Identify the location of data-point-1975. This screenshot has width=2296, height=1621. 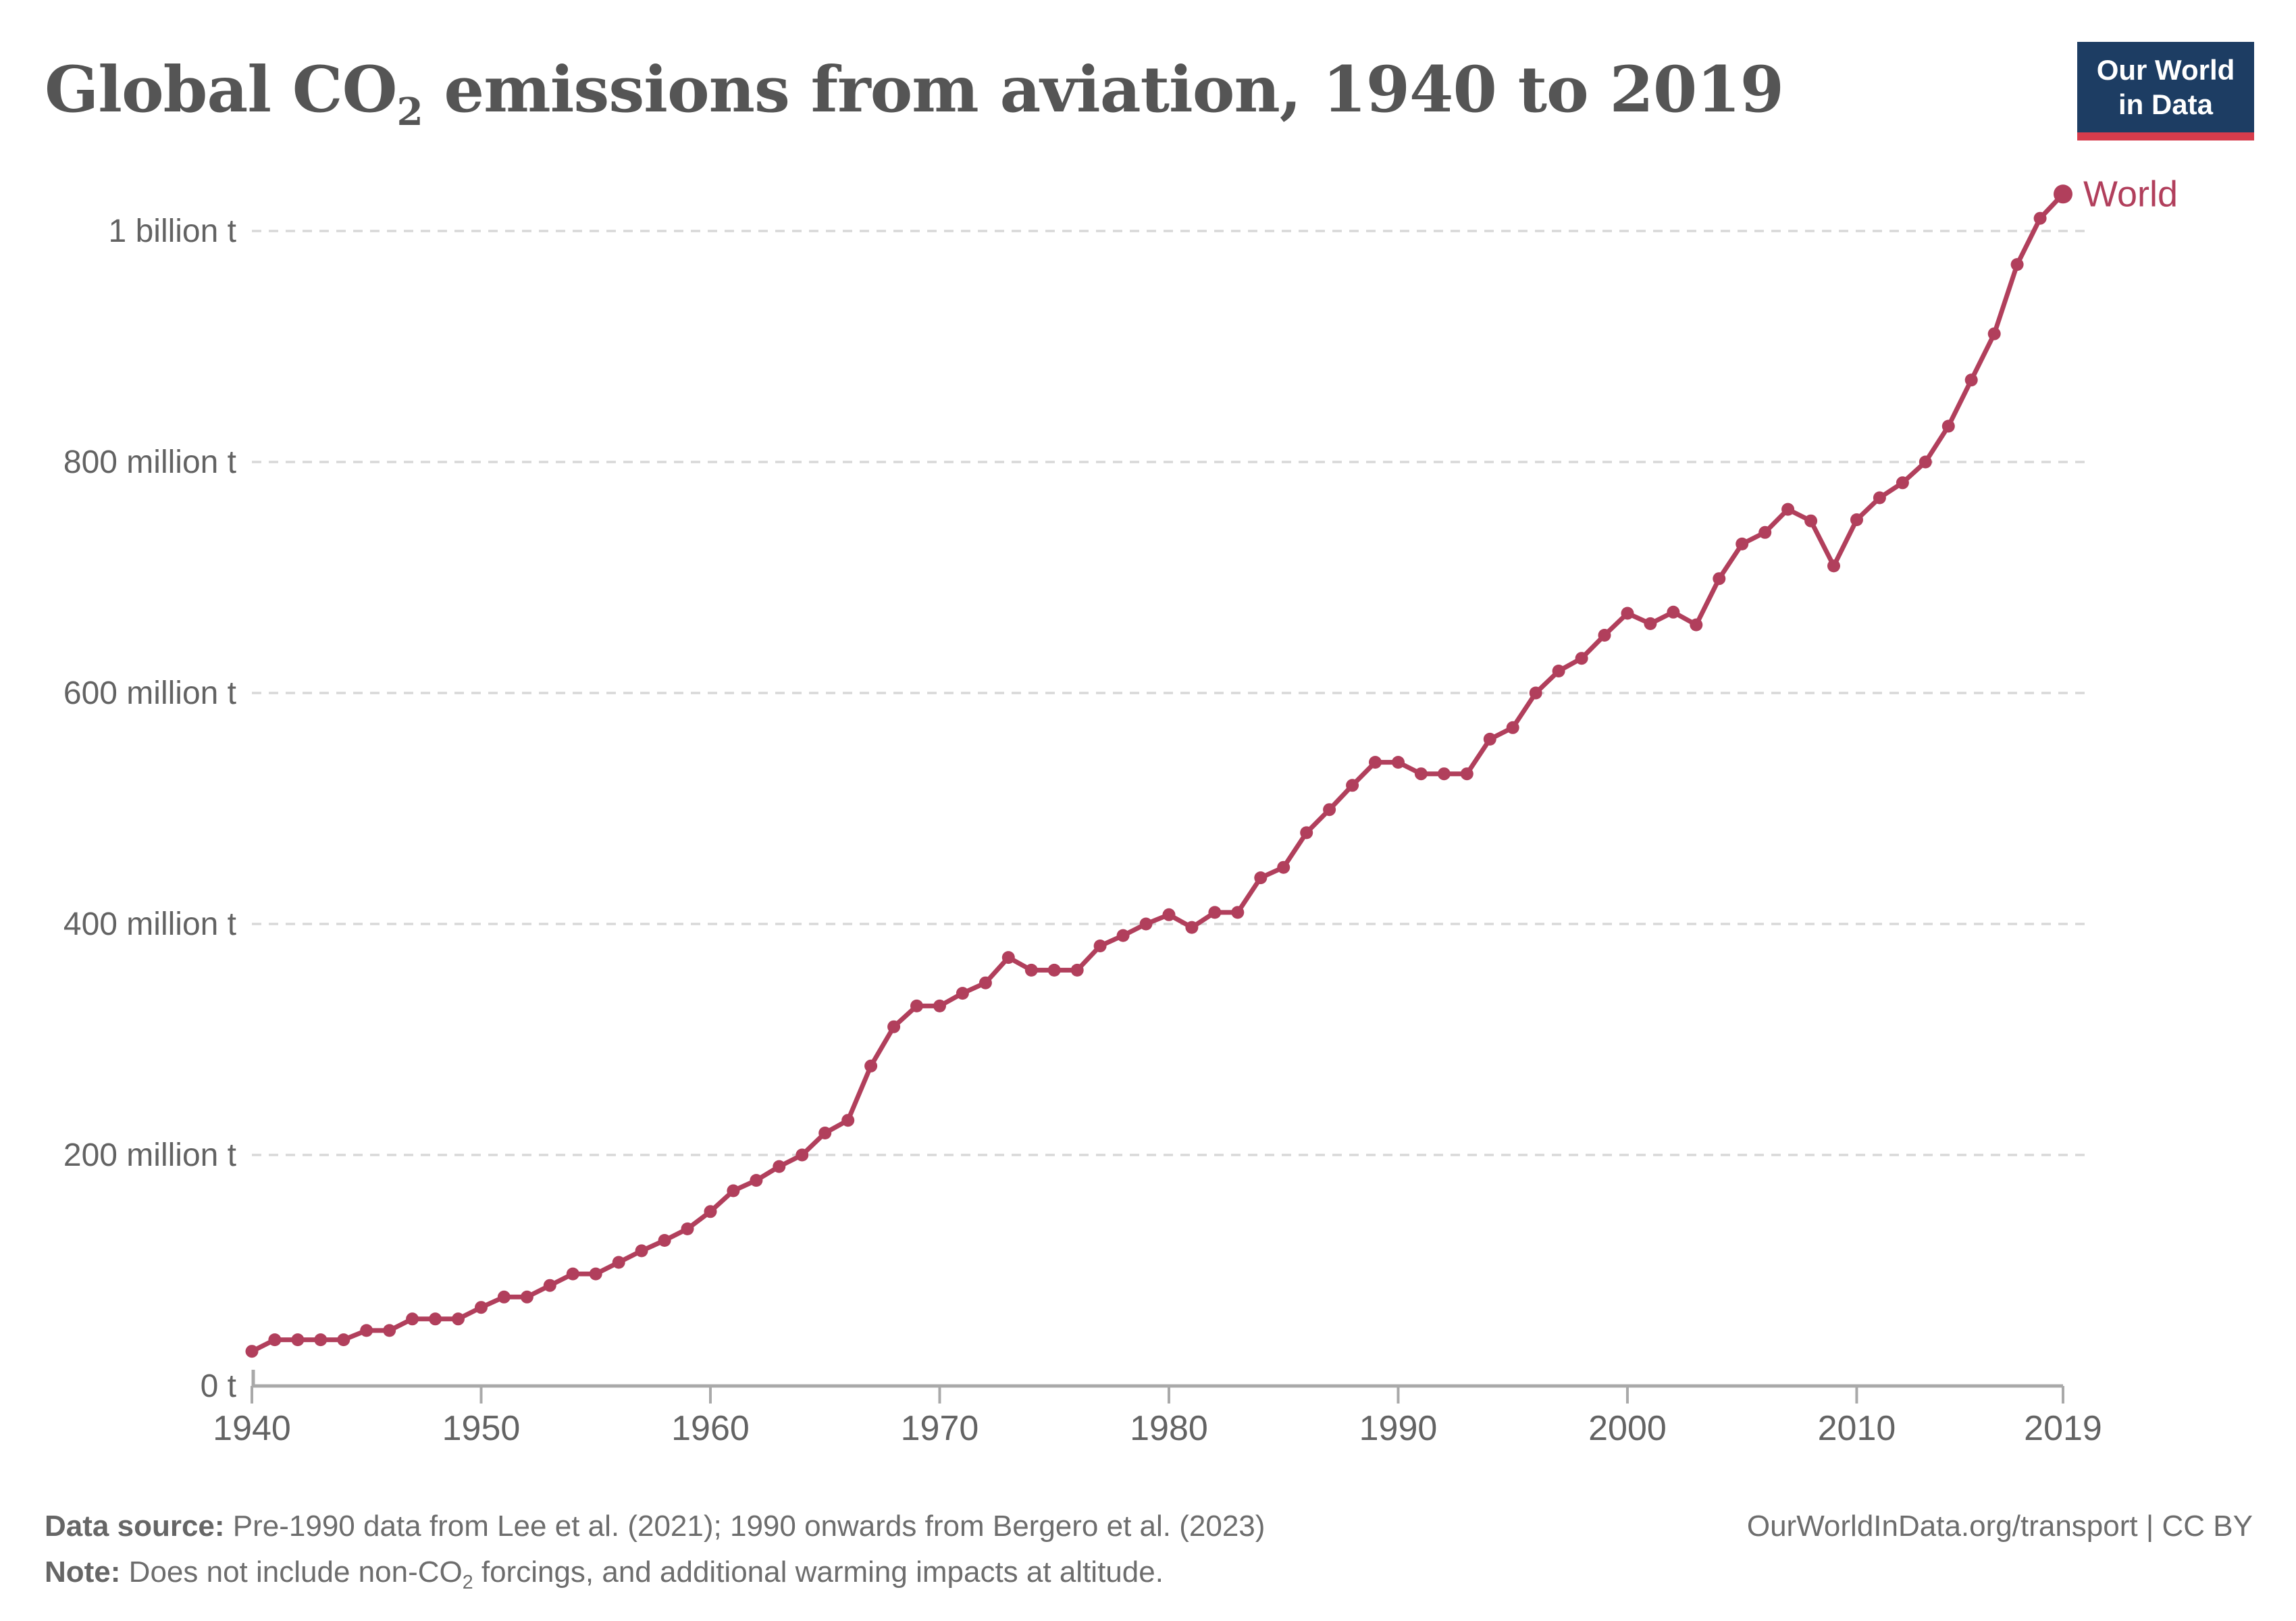
(1054, 970).